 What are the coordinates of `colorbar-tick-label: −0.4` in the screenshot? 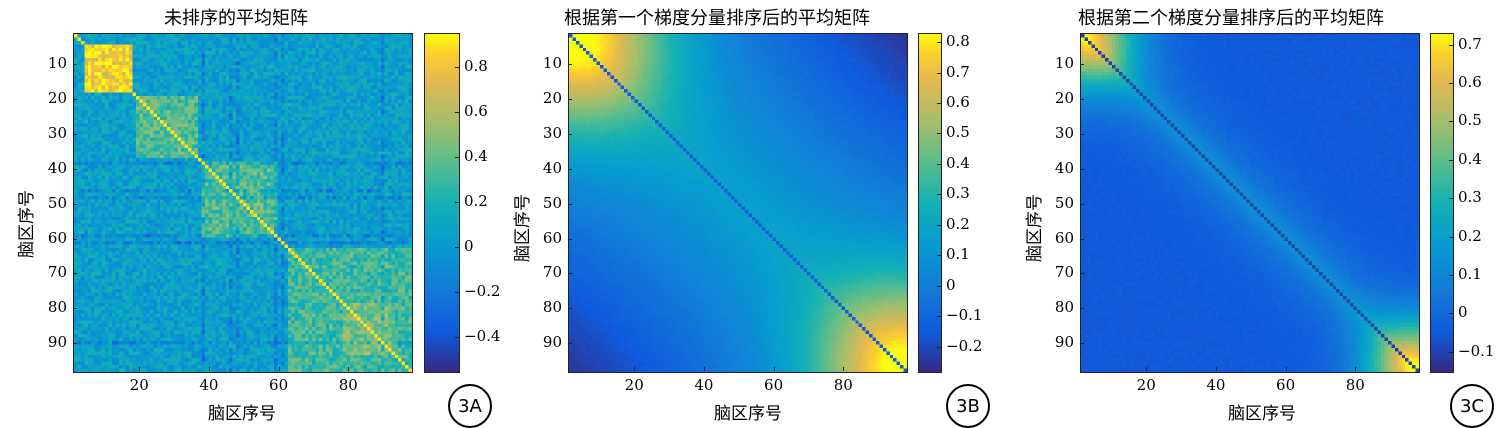 It's located at (482, 336).